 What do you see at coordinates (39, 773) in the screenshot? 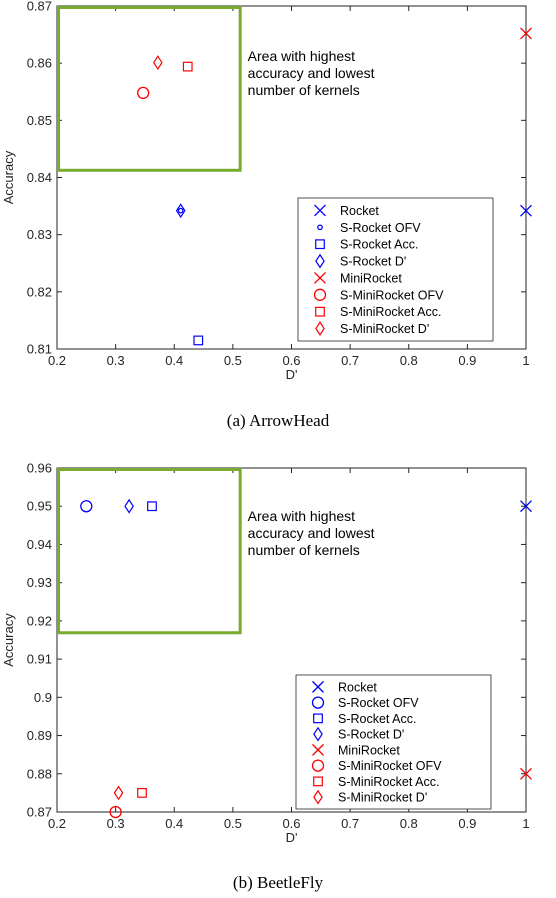
I see `y-tick-label: 0.88` at bounding box center [39, 773].